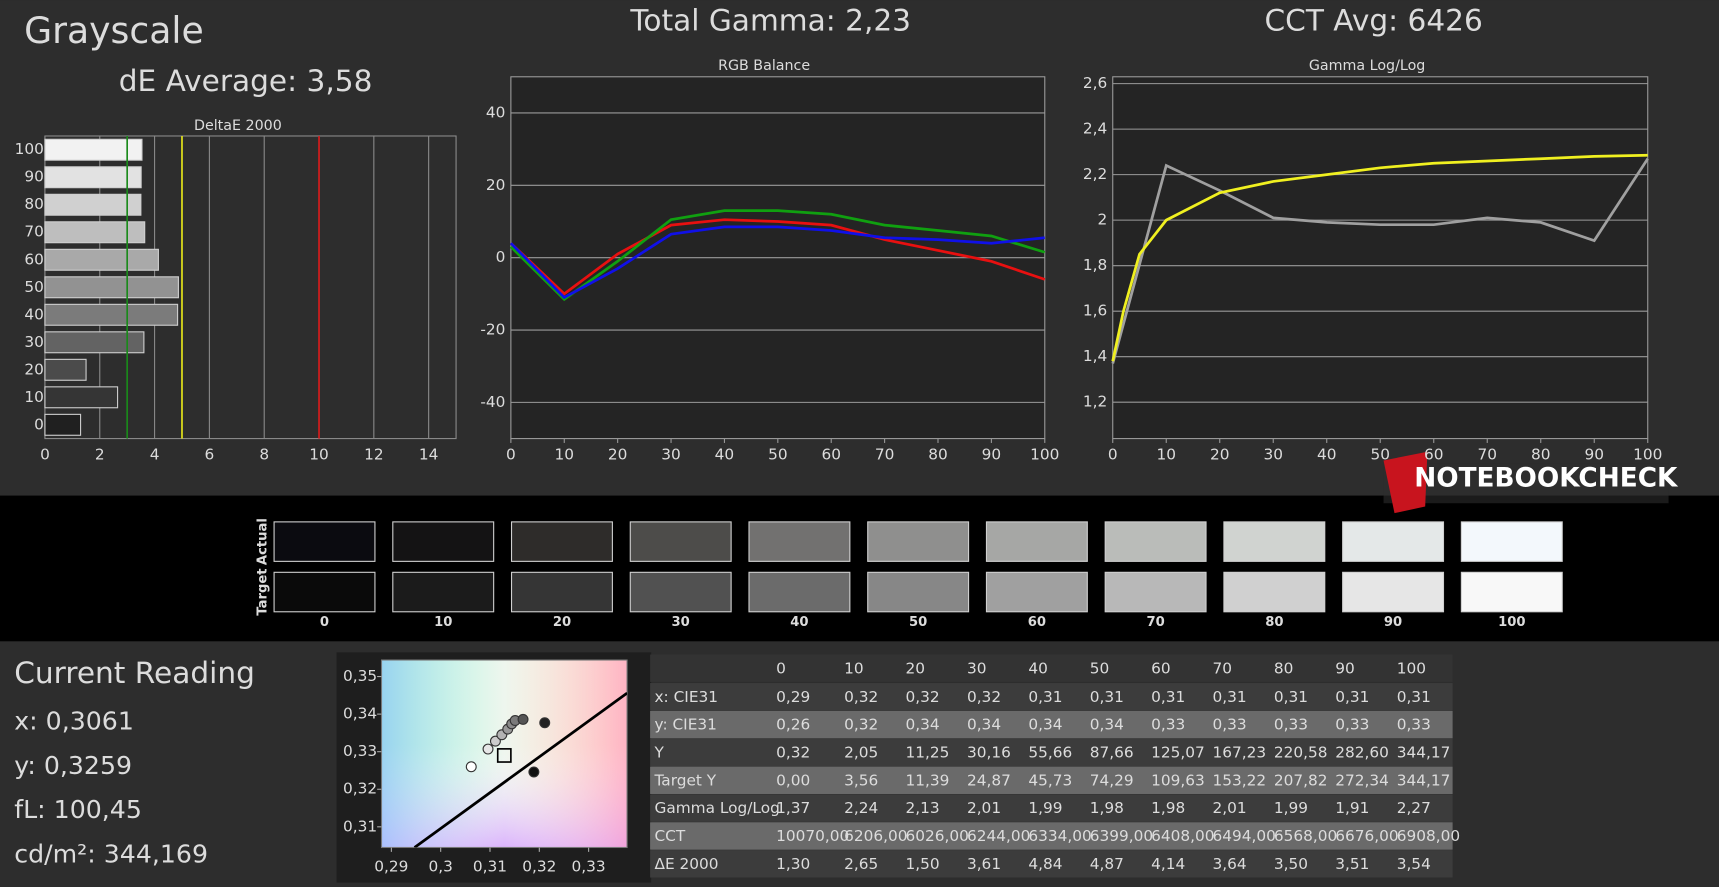 The height and width of the screenshot is (887, 1719). I want to click on y-tick-label: 0, so click(501, 257).